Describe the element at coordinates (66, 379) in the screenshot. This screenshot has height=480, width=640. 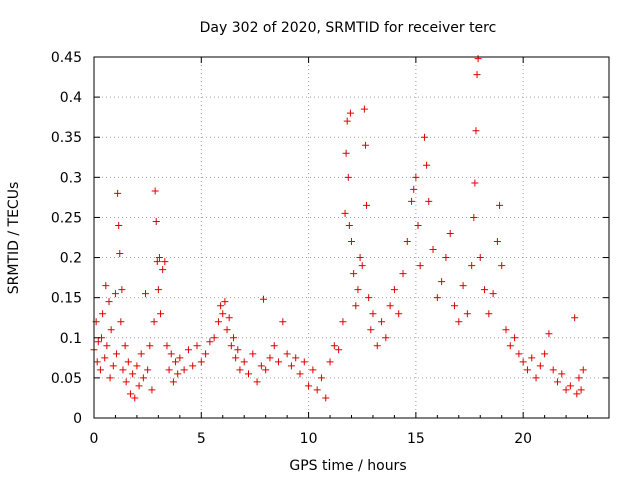
I see `y-tick-label: 0.05` at that location.